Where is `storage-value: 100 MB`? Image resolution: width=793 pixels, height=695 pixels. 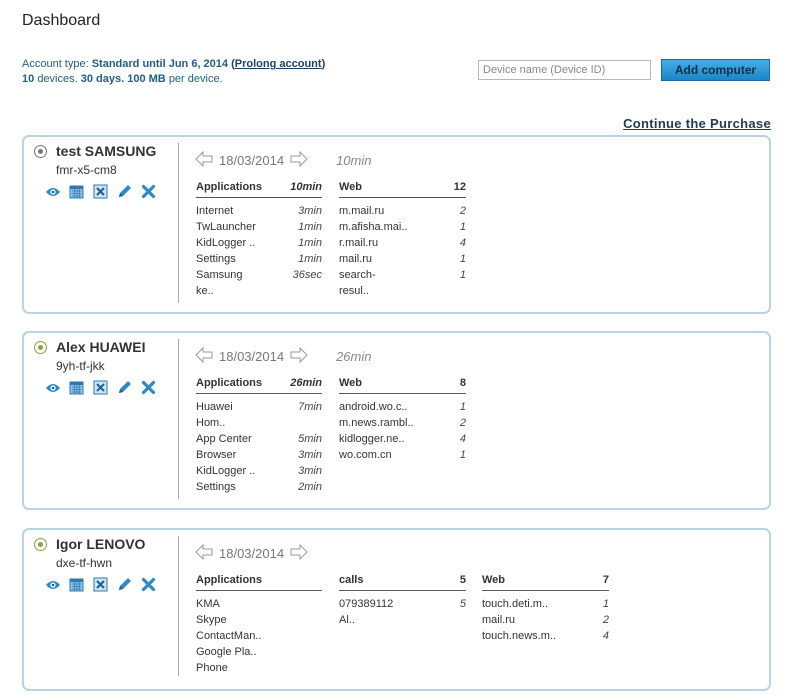
storage-value: 100 MB is located at coordinates (146, 79).